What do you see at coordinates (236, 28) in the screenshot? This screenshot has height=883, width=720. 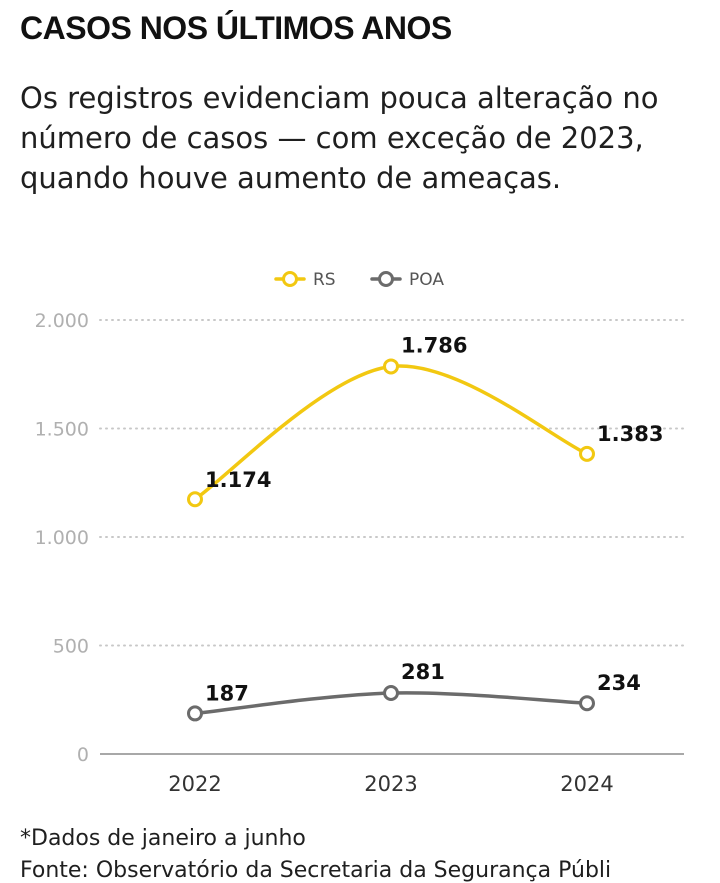 I see `chart-title: CASOS NOS ÚLTIMOS ANOS` at bounding box center [236, 28].